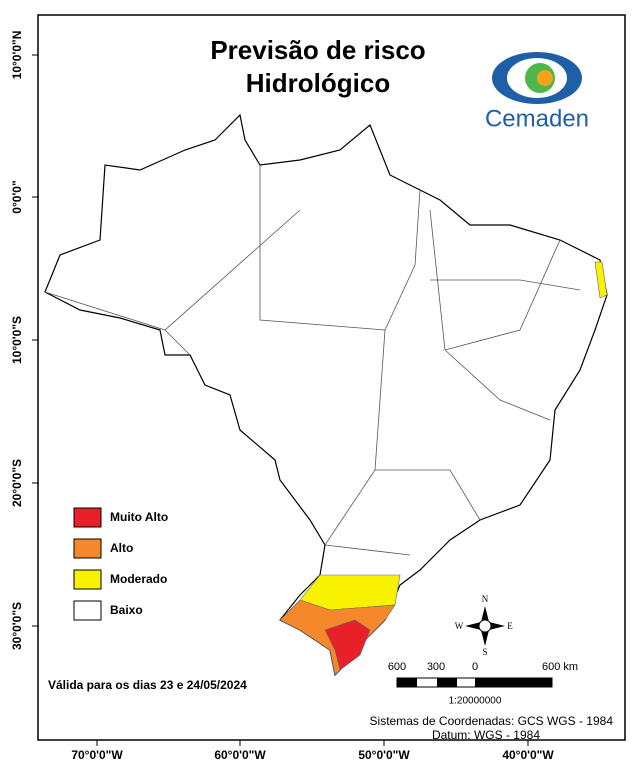 This screenshot has height=768, width=642. Describe the element at coordinates (347, 645) in the screenshot. I see `region-muito-alto` at that location.